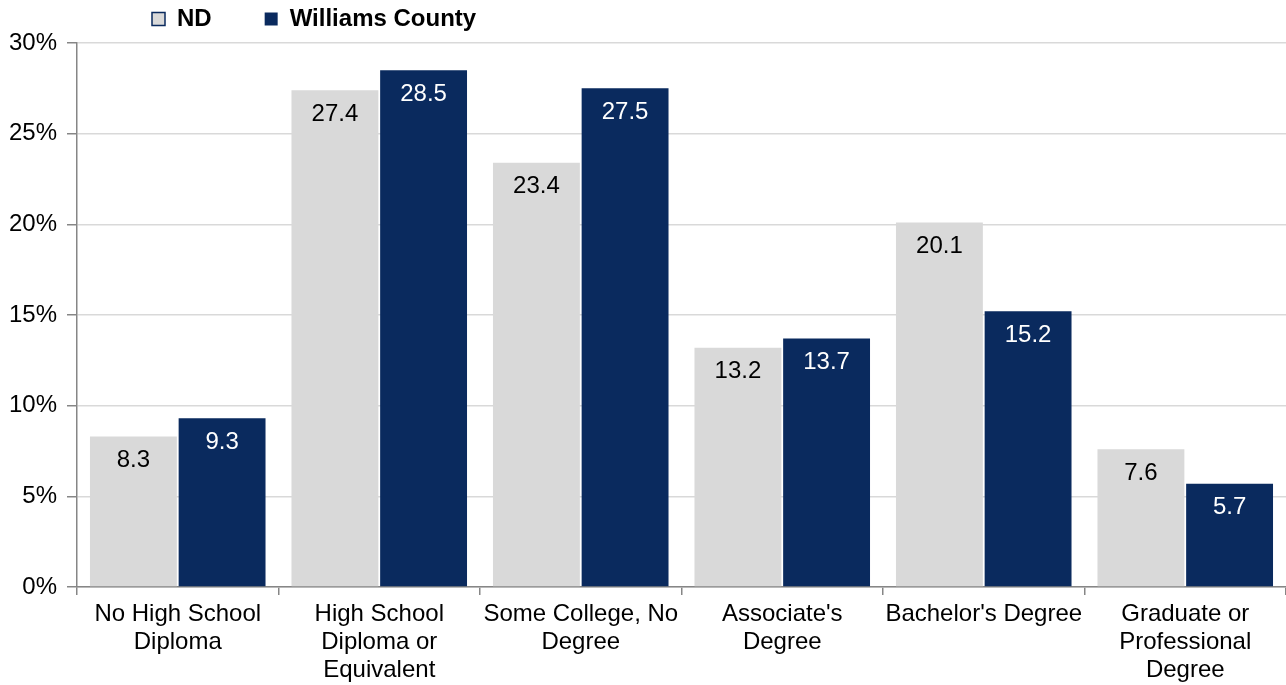  Describe the element at coordinates (194, 17) in the screenshot. I see `legend-label: ND` at that location.